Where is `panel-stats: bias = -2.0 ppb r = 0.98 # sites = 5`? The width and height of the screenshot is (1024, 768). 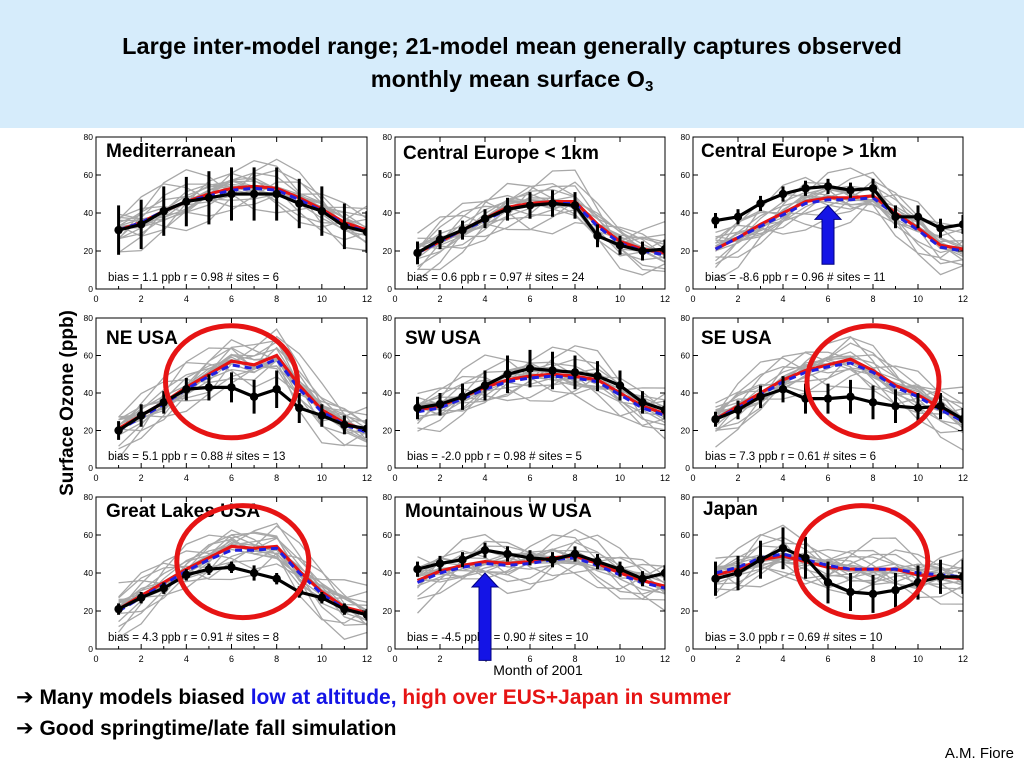
panel-stats: bias = -2.0 ppb r = 0.98 # sites = 5 is located at coordinates (494, 457).